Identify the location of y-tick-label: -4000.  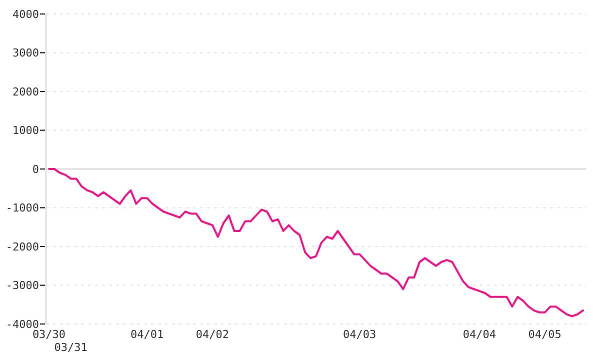
(22, 324).